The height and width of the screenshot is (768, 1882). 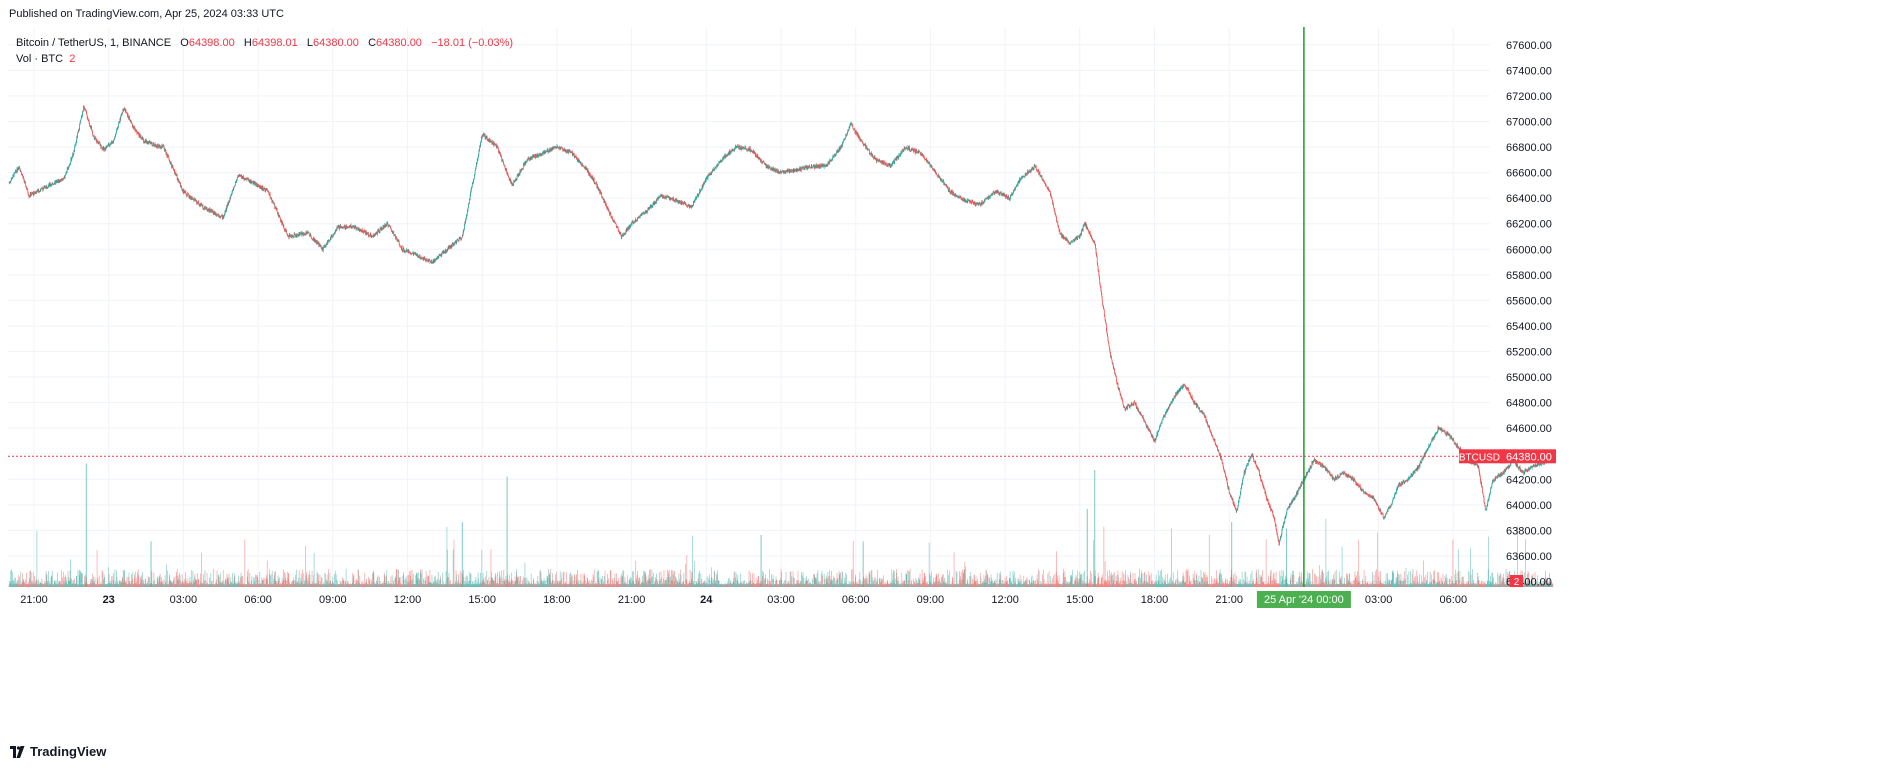 I want to click on volume-spike, so click(x=151, y=564).